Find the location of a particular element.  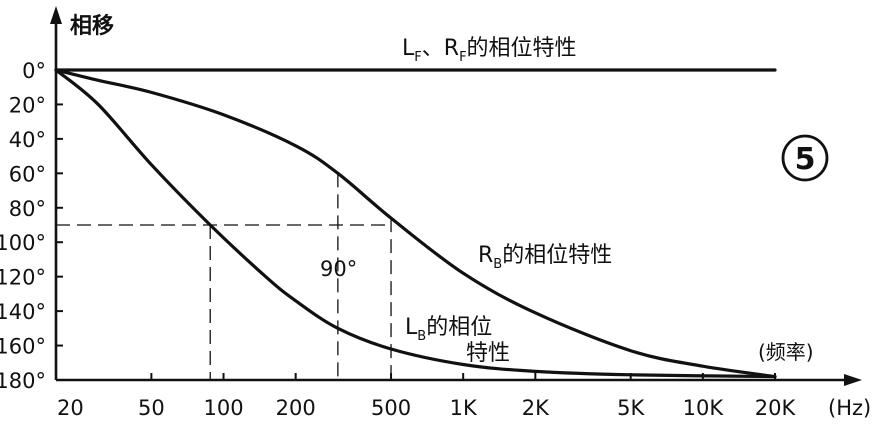

y-tick-label-6: 120° is located at coordinates (23, 278).